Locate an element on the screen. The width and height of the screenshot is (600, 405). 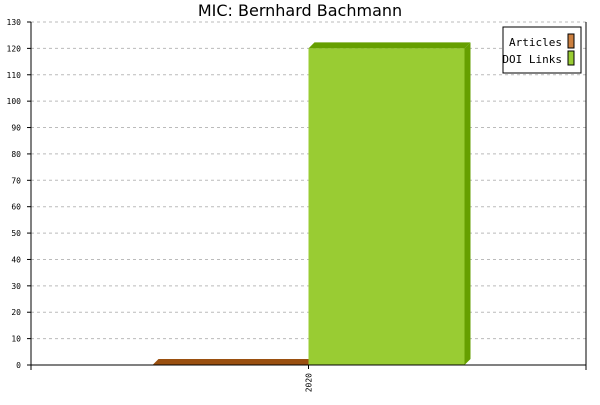
y-tick-label: 60 is located at coordinates (16, 207).